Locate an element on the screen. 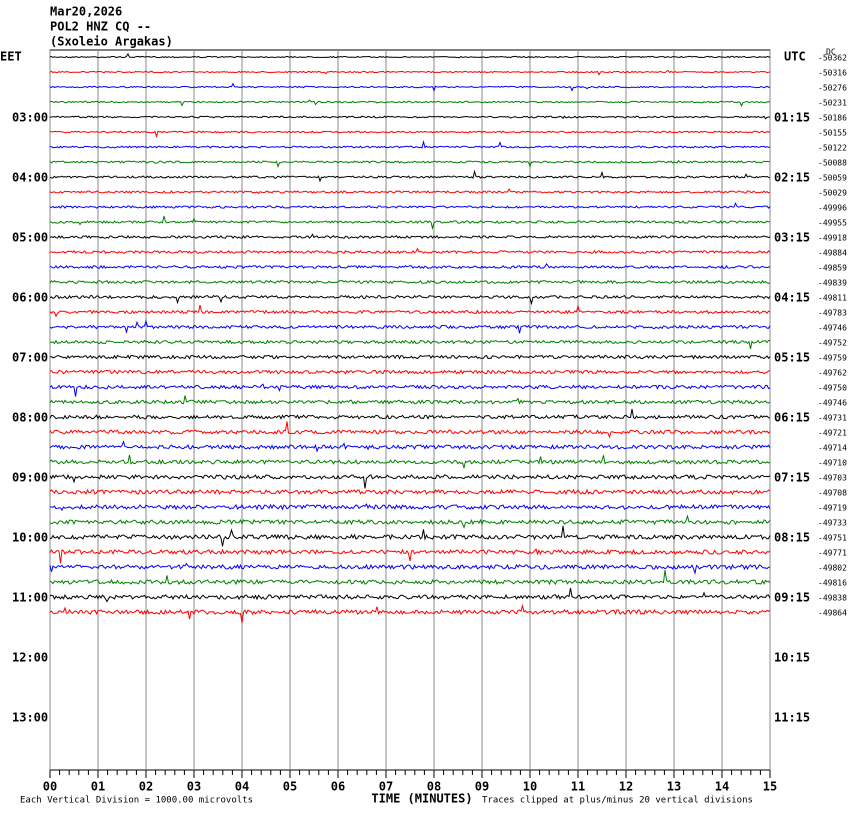  dc-offset: -50276 is located at coordinates (832, 88).